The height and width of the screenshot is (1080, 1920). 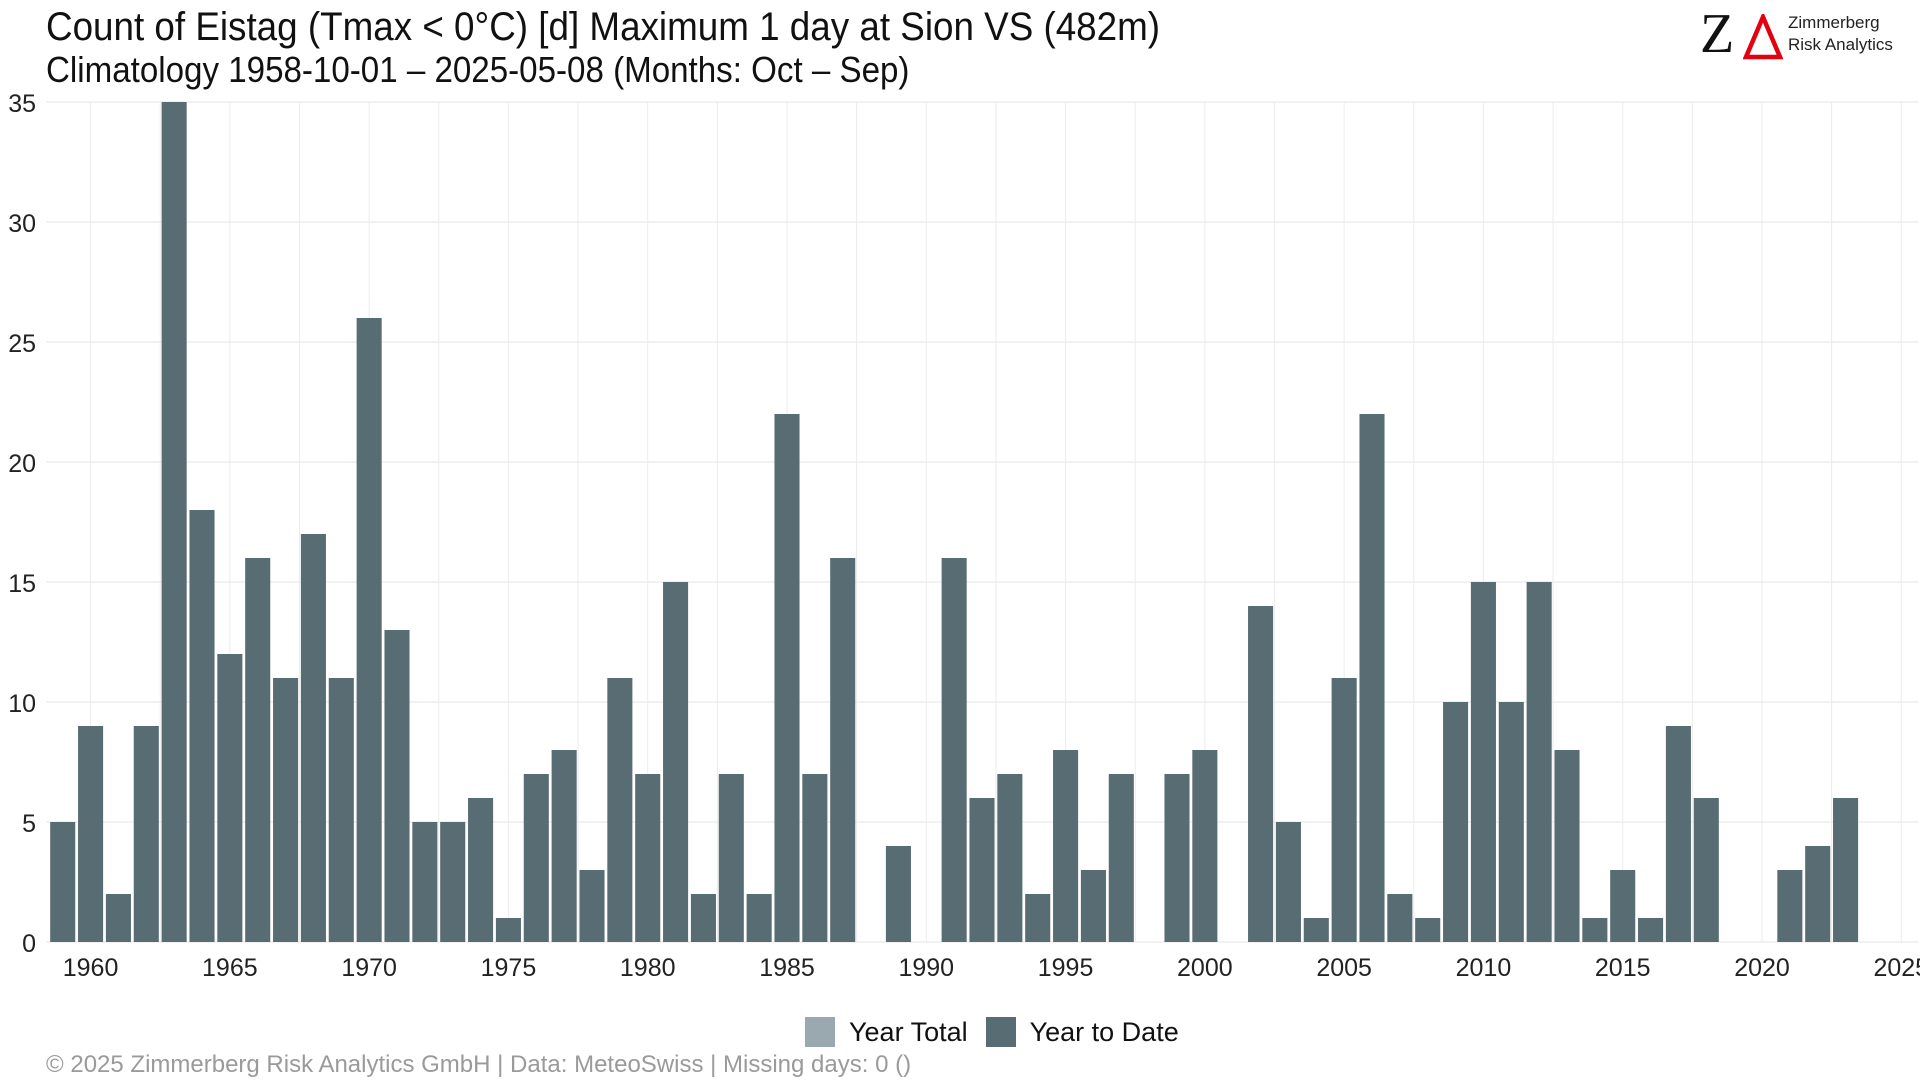 What do you see at coordinates (1706, 870) in the screenshot?
I see `bar-2018` at bounding box center [1706, 870].